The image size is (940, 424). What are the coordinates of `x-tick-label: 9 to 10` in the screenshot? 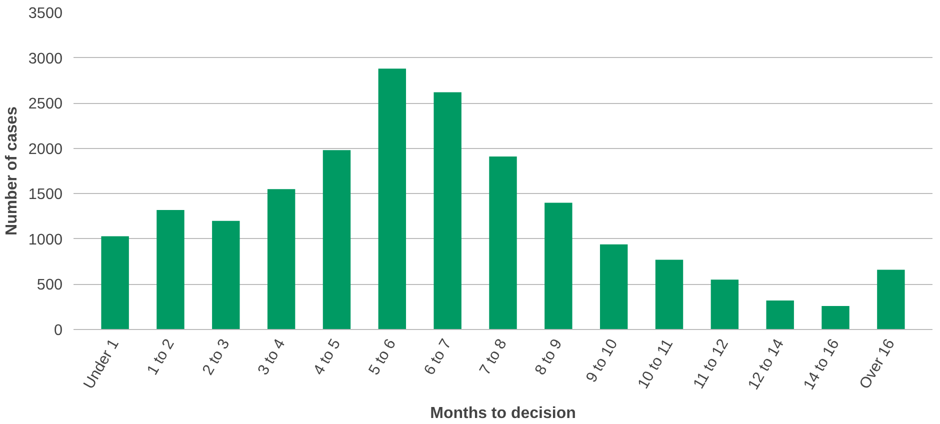 It's located at (602, 361).